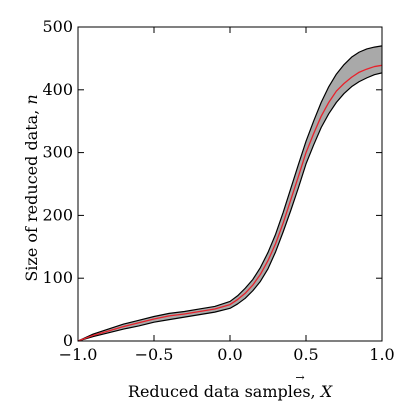  Describe the element at coordinates (154, 354) in the screenshot. I see `x-tick-label: −0.5` at that location.